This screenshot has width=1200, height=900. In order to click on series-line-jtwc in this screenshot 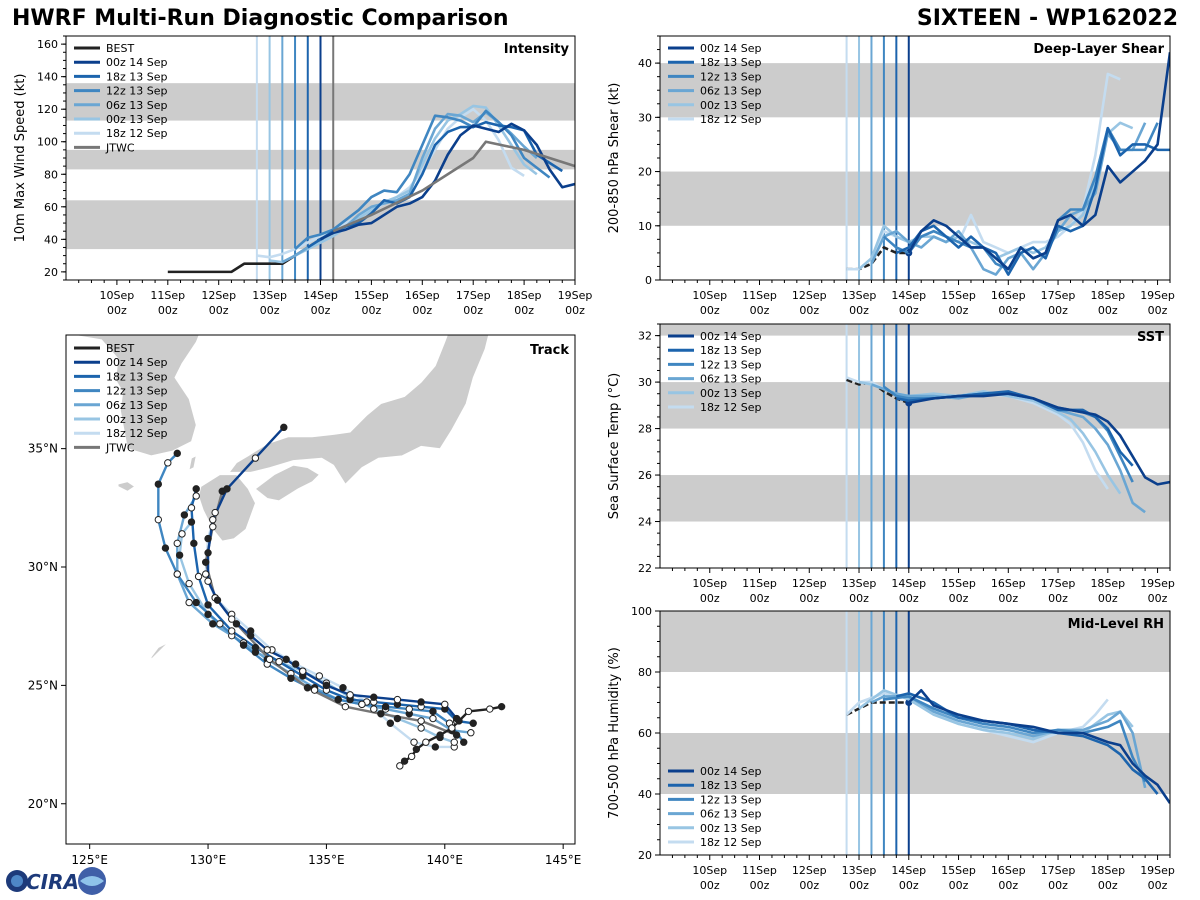, I will do `click(453, 186)`.